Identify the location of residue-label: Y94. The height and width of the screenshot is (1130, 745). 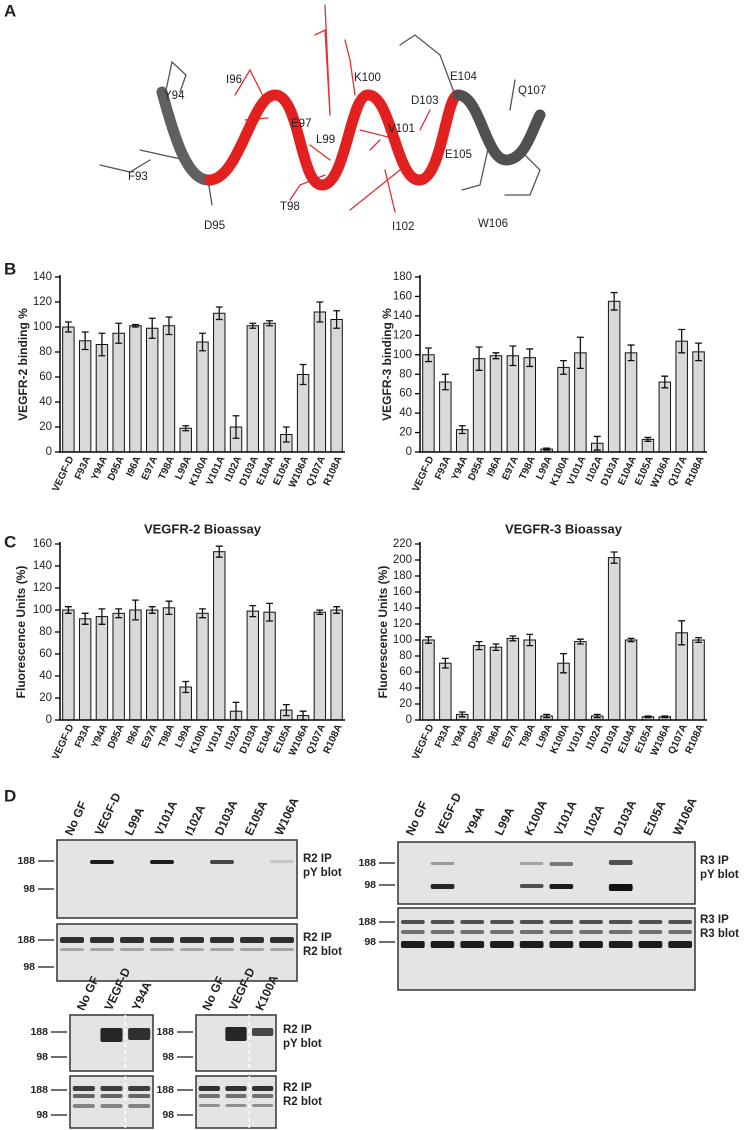
(174, 96).